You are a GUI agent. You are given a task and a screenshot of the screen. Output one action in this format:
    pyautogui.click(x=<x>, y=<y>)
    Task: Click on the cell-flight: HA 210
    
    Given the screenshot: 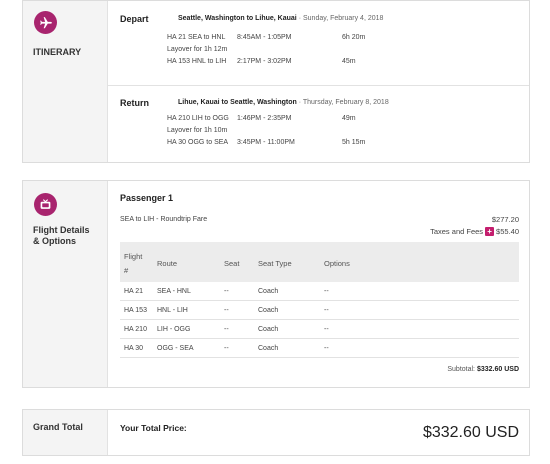 What is the action you would take?
    pyautogui.click(x=135, y=329)
    